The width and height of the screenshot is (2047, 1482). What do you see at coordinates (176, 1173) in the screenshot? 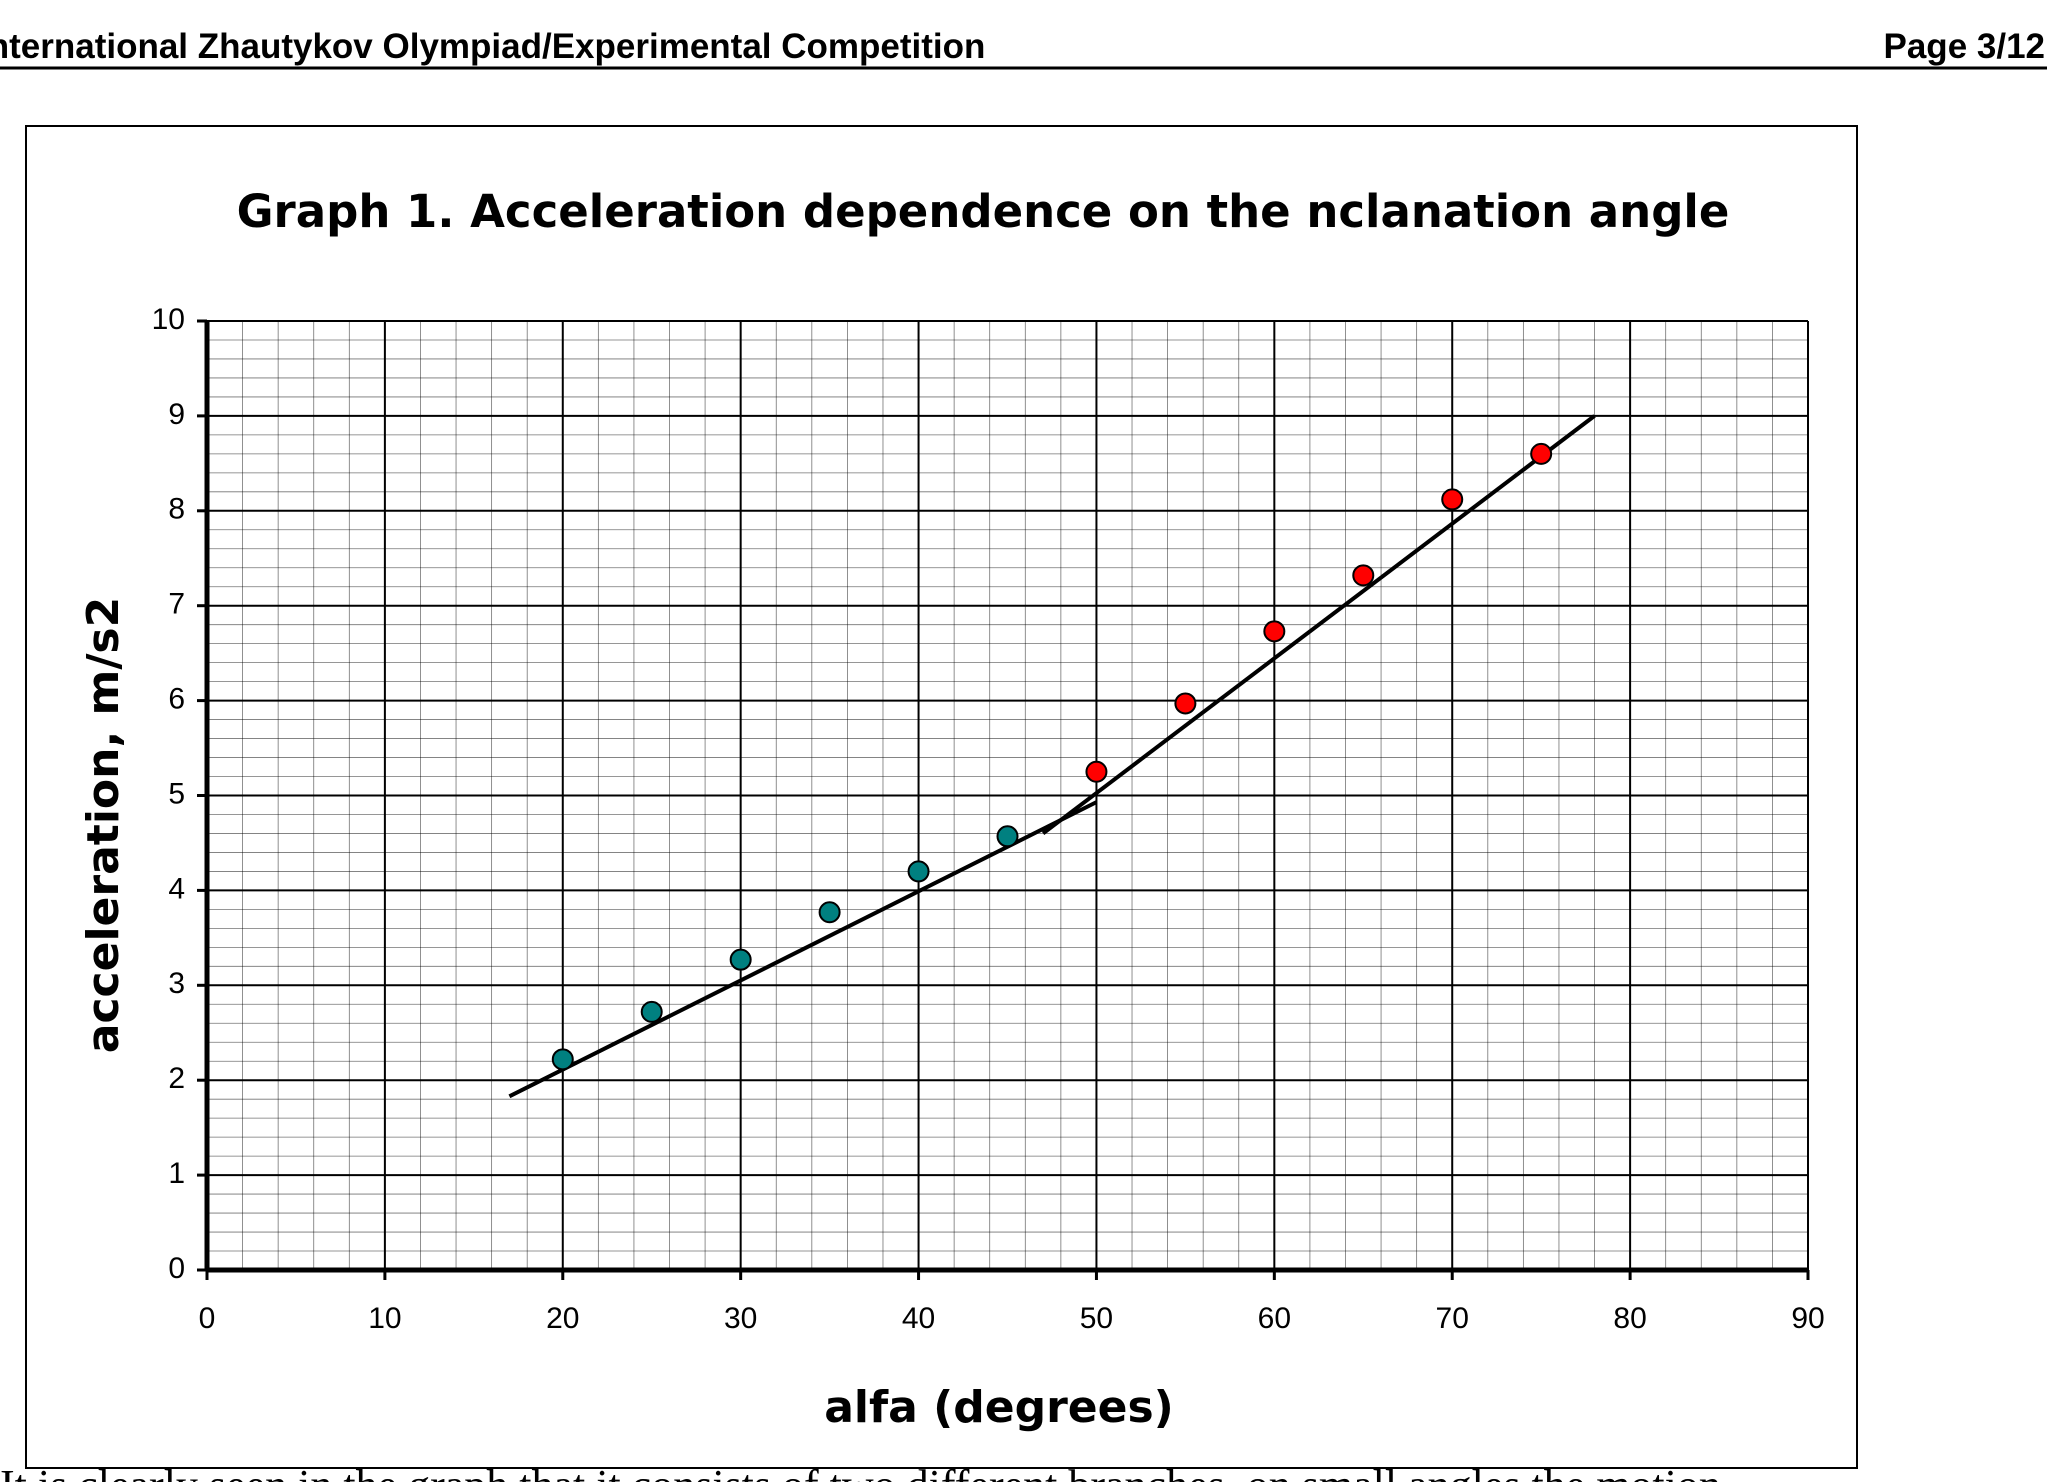
I see `y-tick-label: 1` at bounding box center [176, 1173].